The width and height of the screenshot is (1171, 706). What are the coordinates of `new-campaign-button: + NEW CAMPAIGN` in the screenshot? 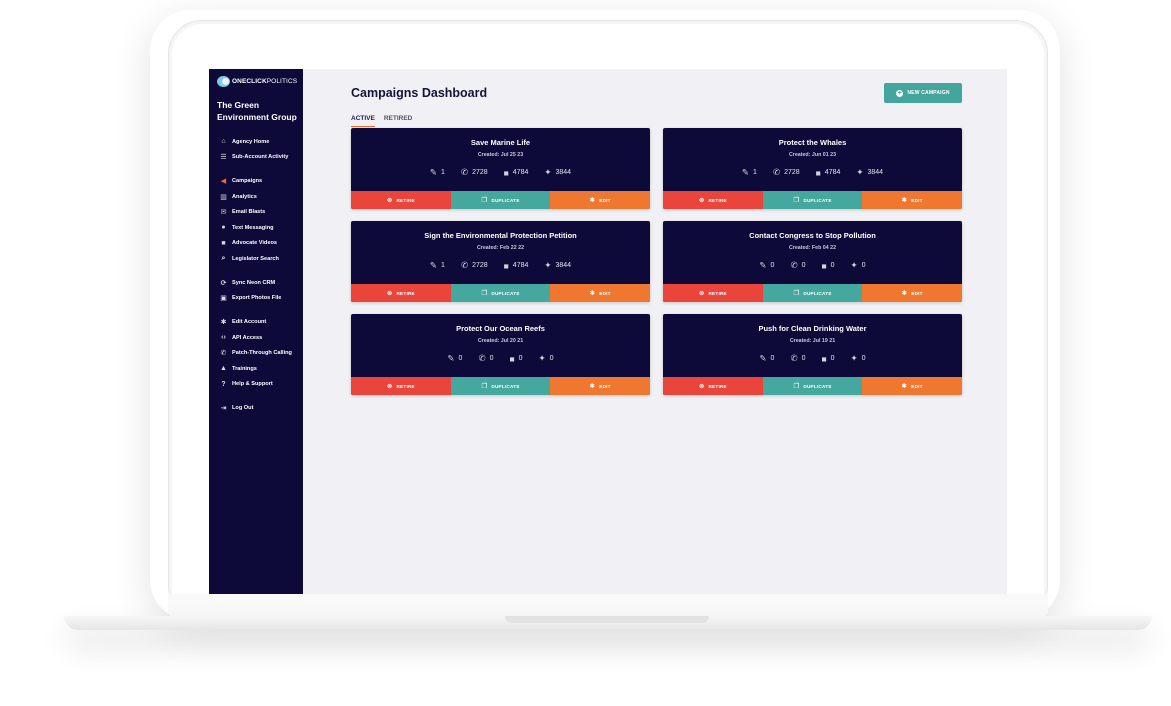 It's located at (923, 93).